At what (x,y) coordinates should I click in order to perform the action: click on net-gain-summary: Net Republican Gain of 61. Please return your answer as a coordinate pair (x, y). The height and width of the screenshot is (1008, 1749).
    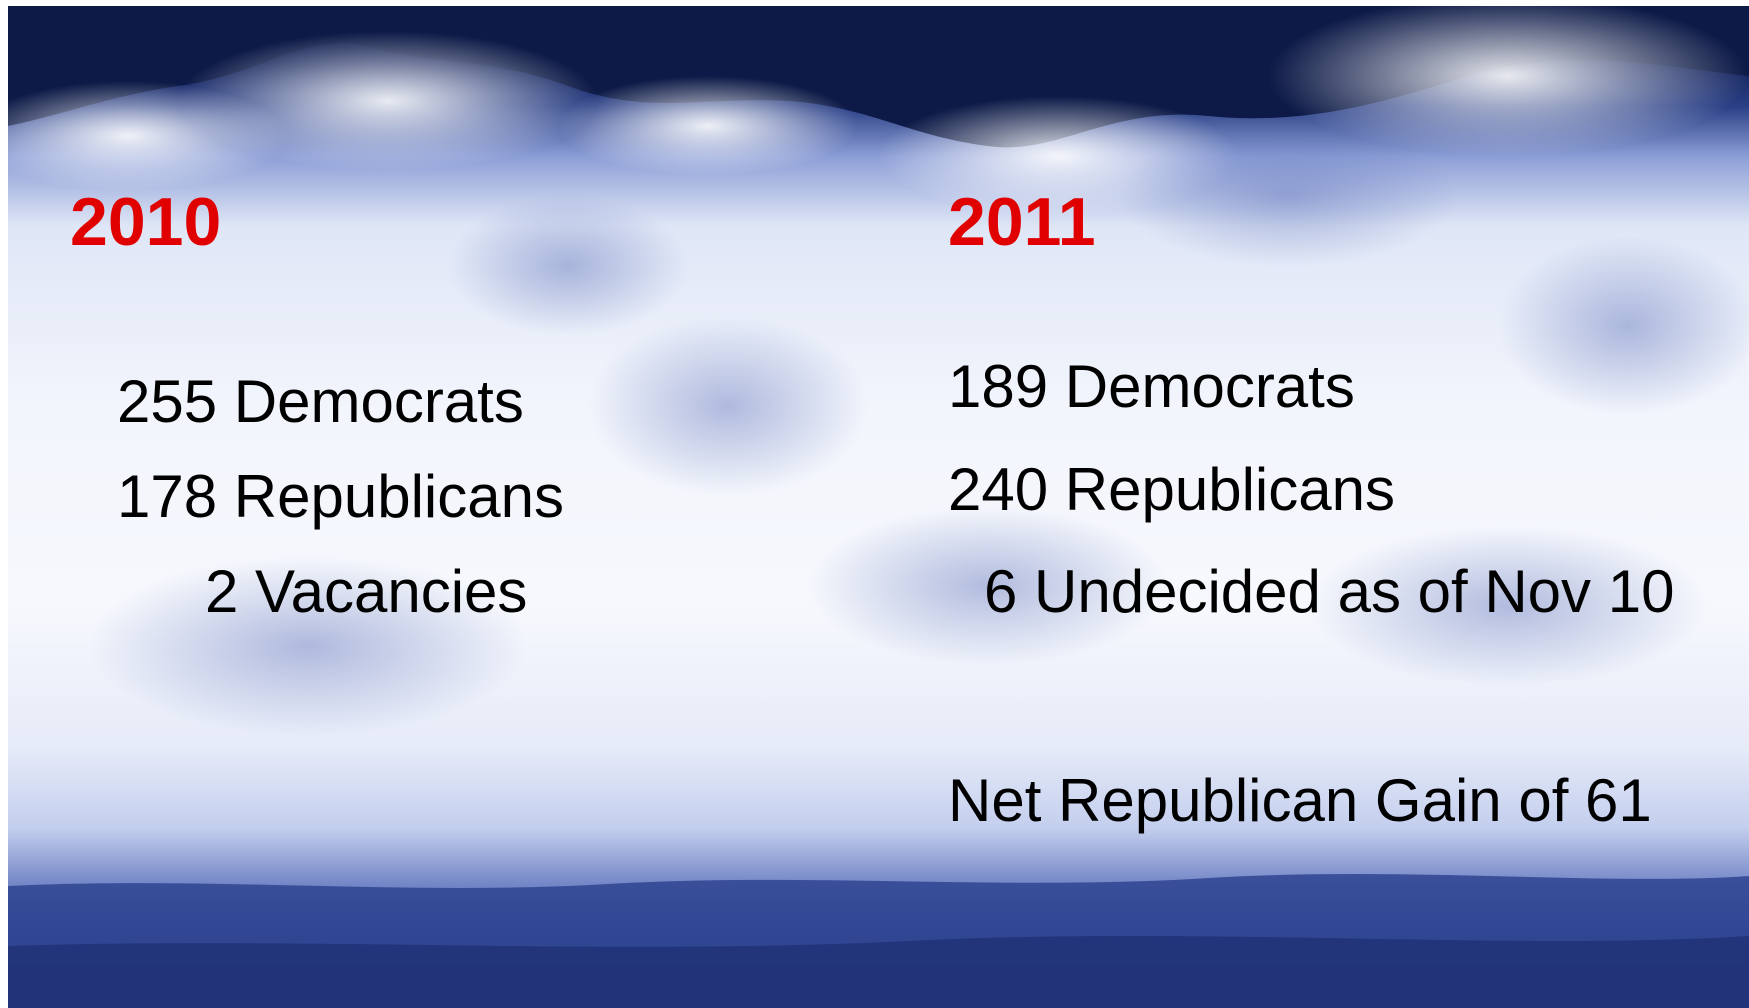
    Looking at the image, I should click on (1300, 800).